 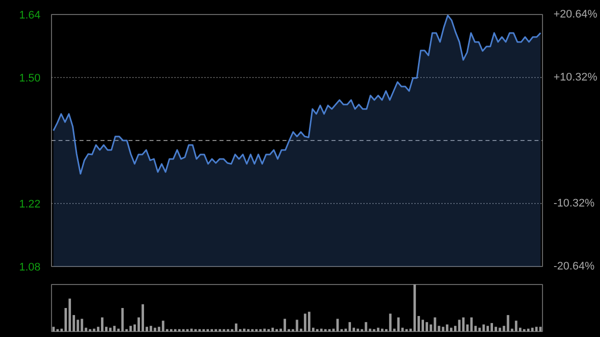 What do you see at coordinates (574, 266) in the screenshot?
I see `y2-tick-label: -20.64%` at bounding box center [574, 266].